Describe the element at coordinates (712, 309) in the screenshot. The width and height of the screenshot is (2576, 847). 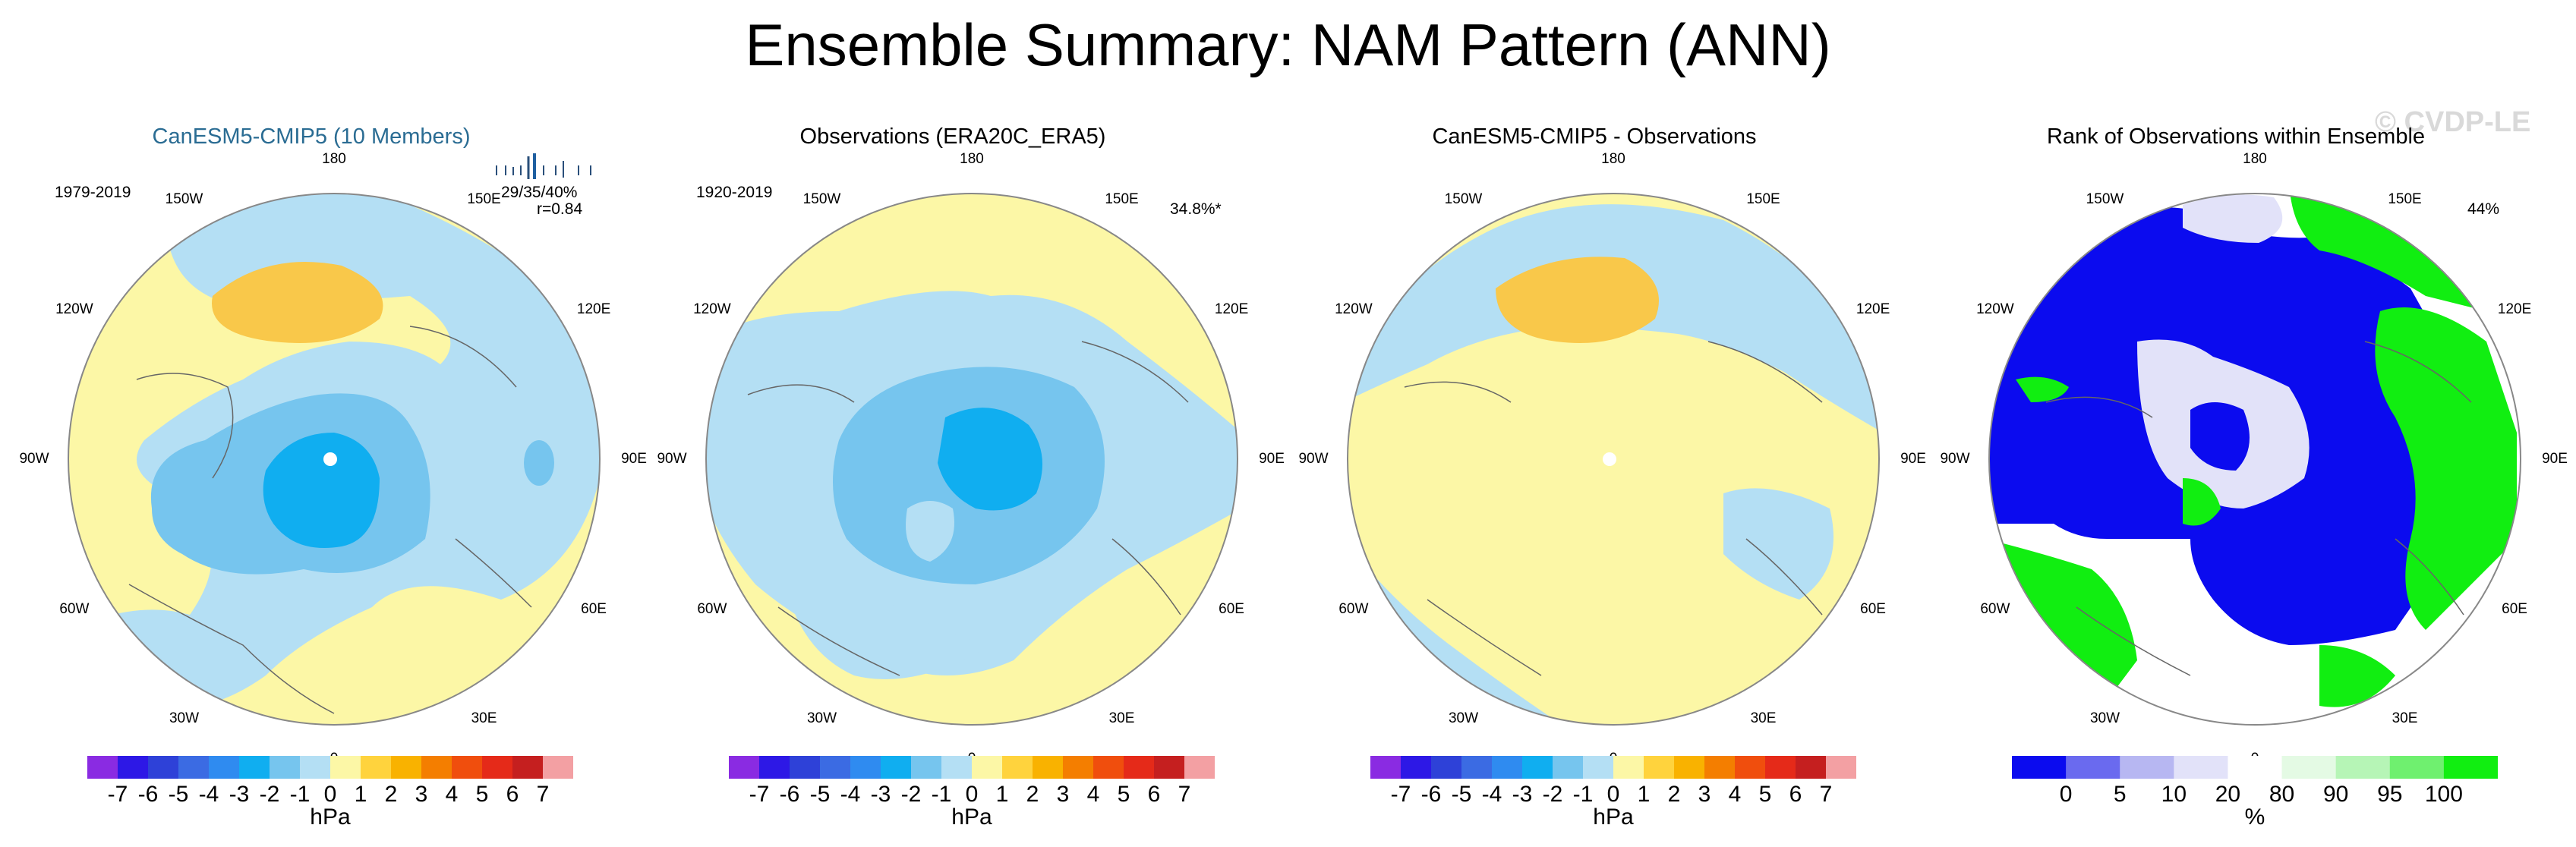
I see `longitude-label: 120W` at that location.